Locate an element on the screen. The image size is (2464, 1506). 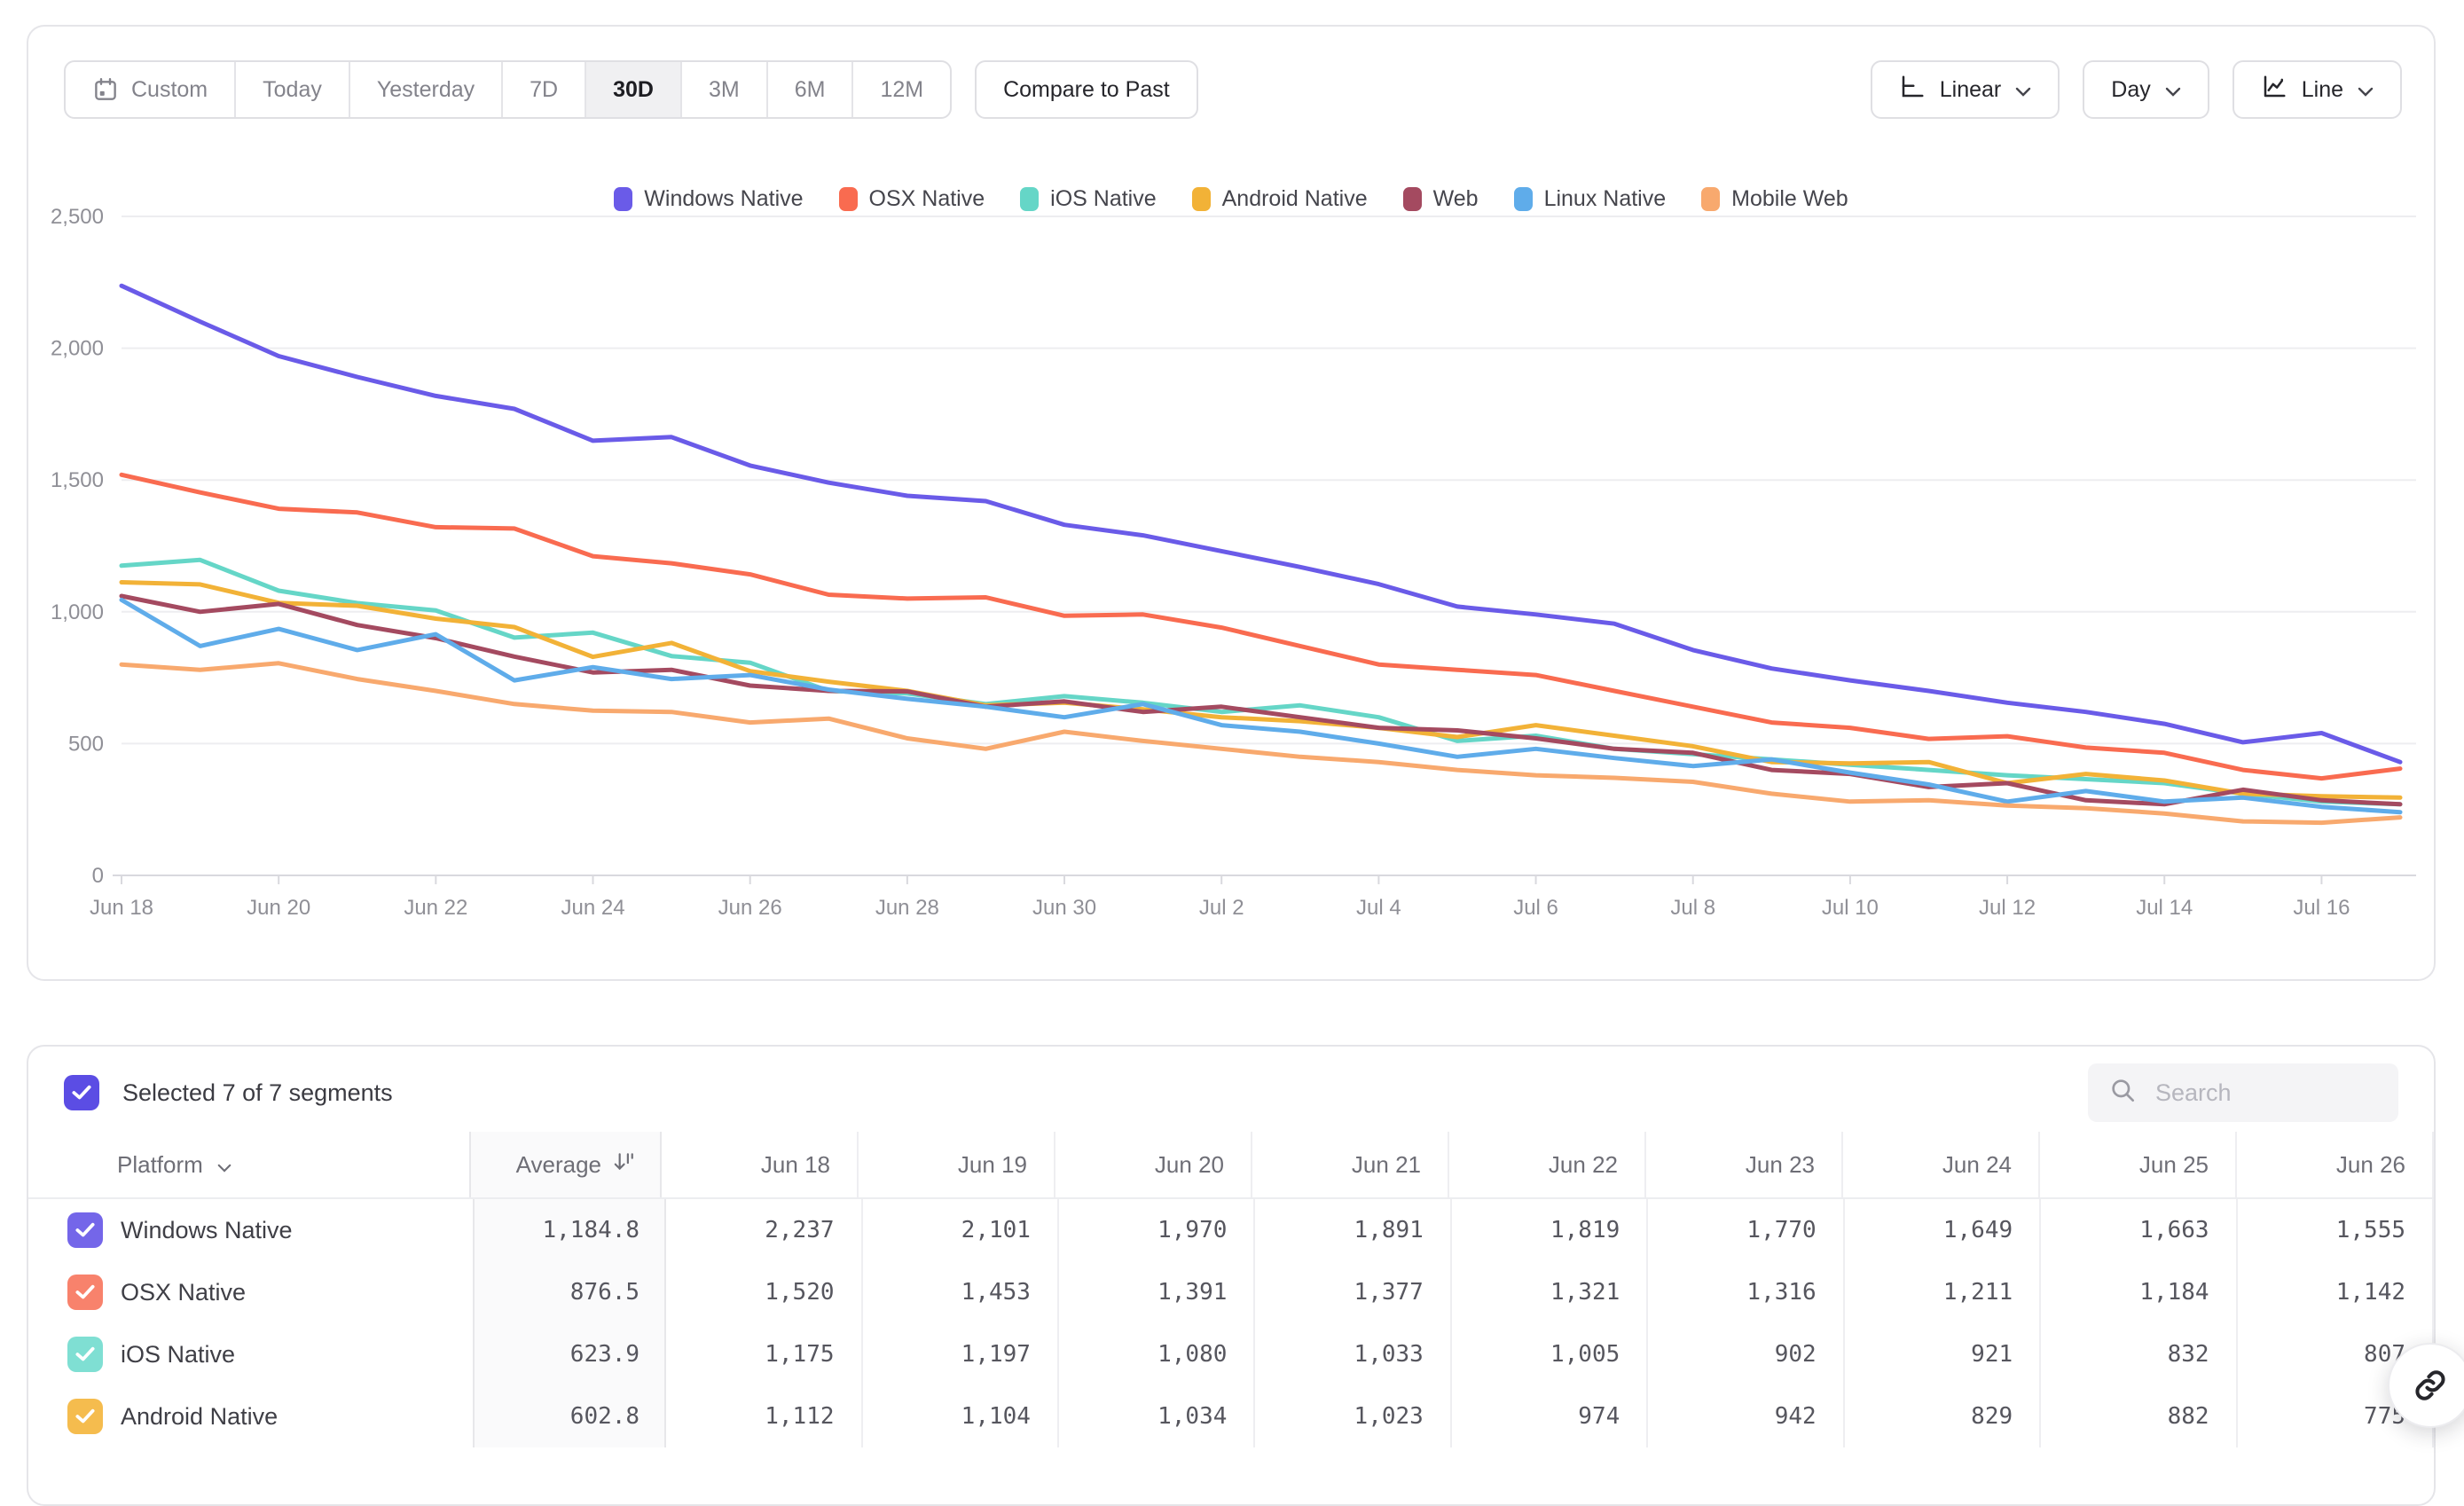
legend-label: Linux Native is located at coordinates (1605, 198).